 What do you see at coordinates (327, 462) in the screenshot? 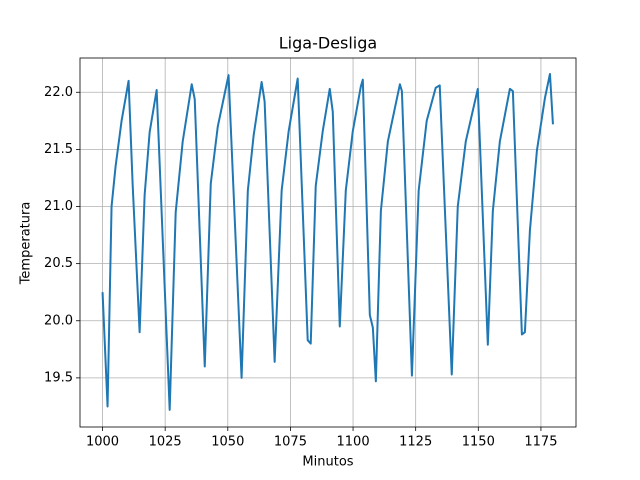
I see `x-axis-label: Minutos` at bounding box center [327, 462].